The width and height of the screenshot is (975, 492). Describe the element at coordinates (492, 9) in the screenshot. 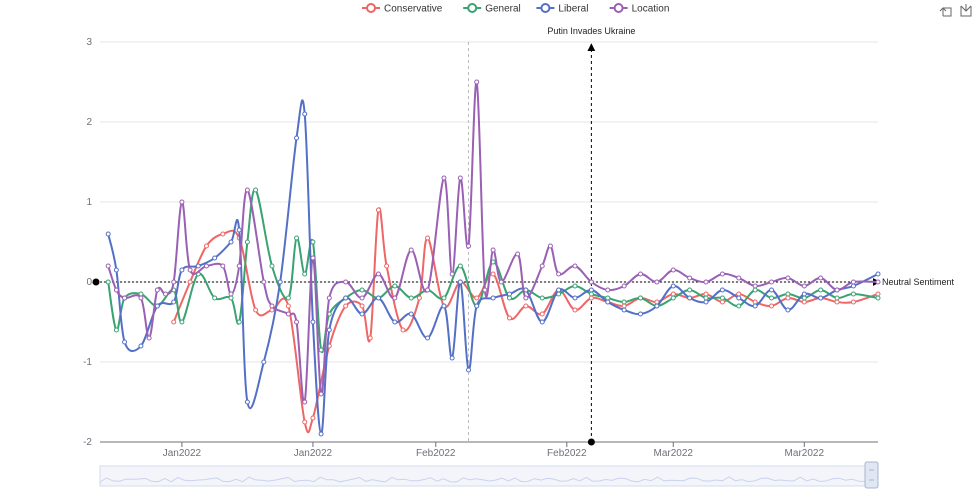

I see `legend-item-general: General` at that location.